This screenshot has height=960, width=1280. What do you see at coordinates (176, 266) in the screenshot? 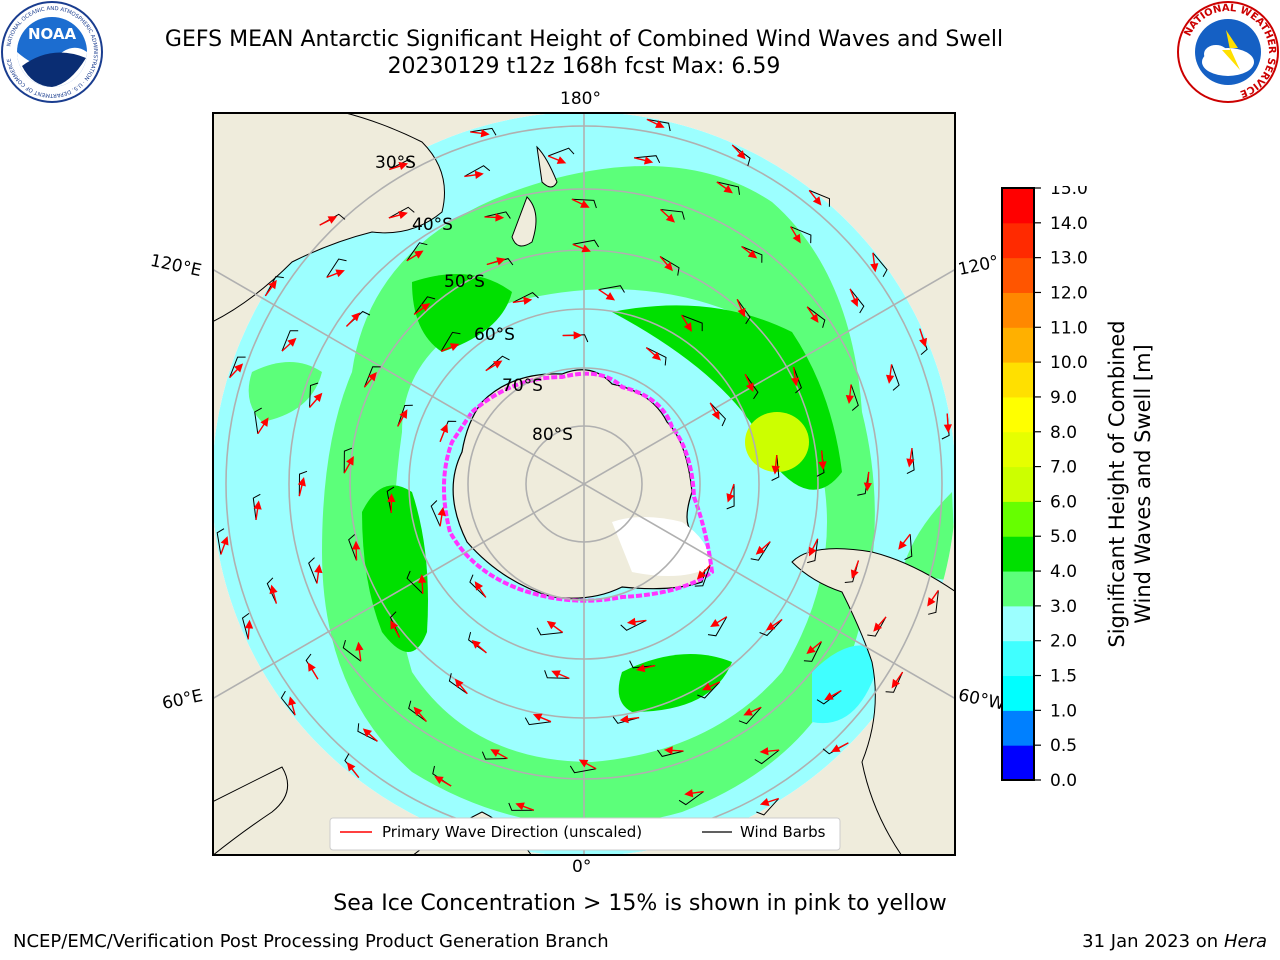
I see `lon-label-120e: 120°E` at bounding box center [176, 266].